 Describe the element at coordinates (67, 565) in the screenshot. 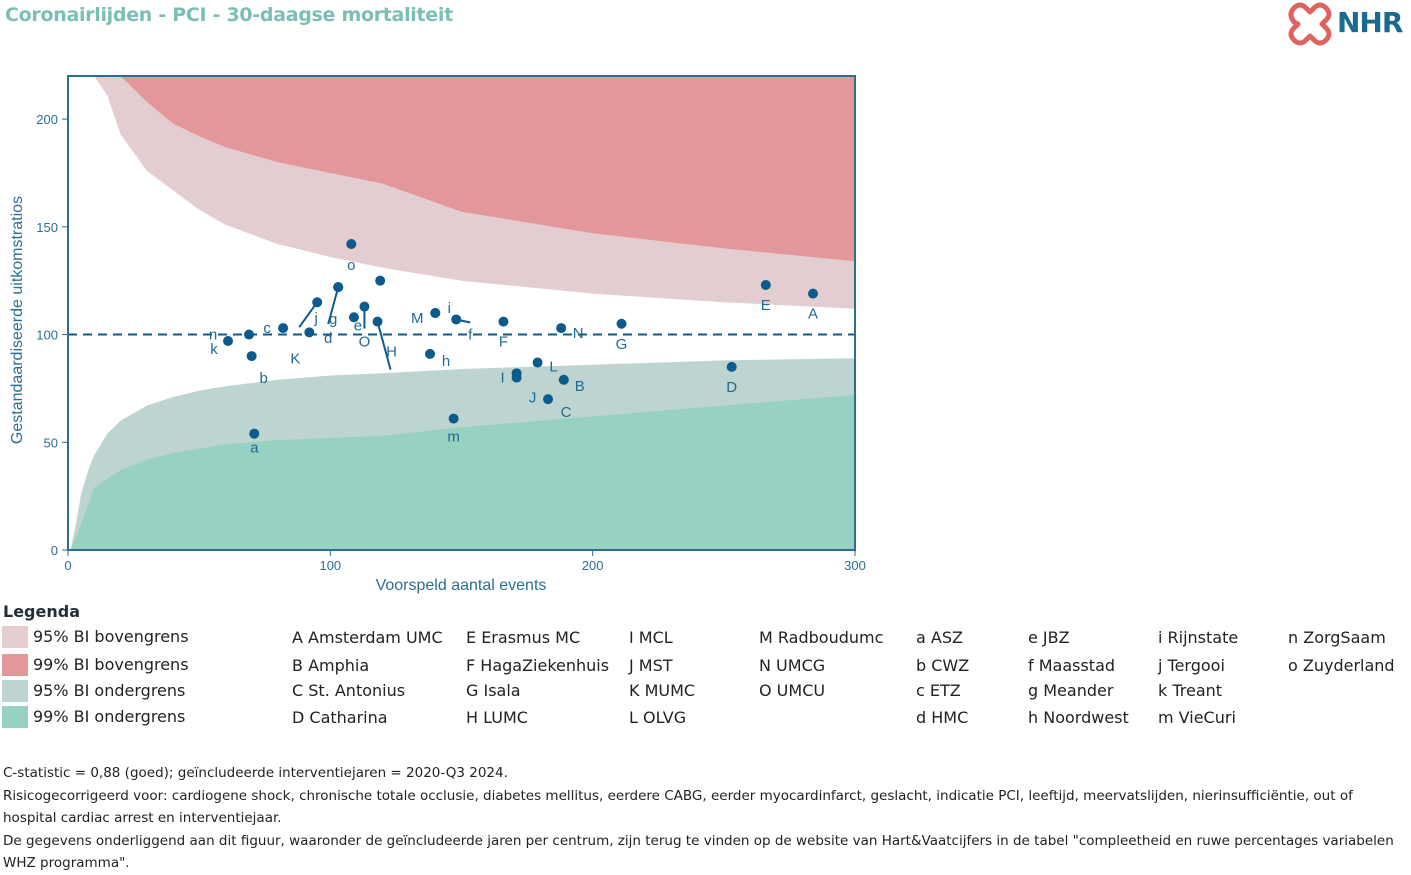

I see `x-tick-label: 0` at that location.